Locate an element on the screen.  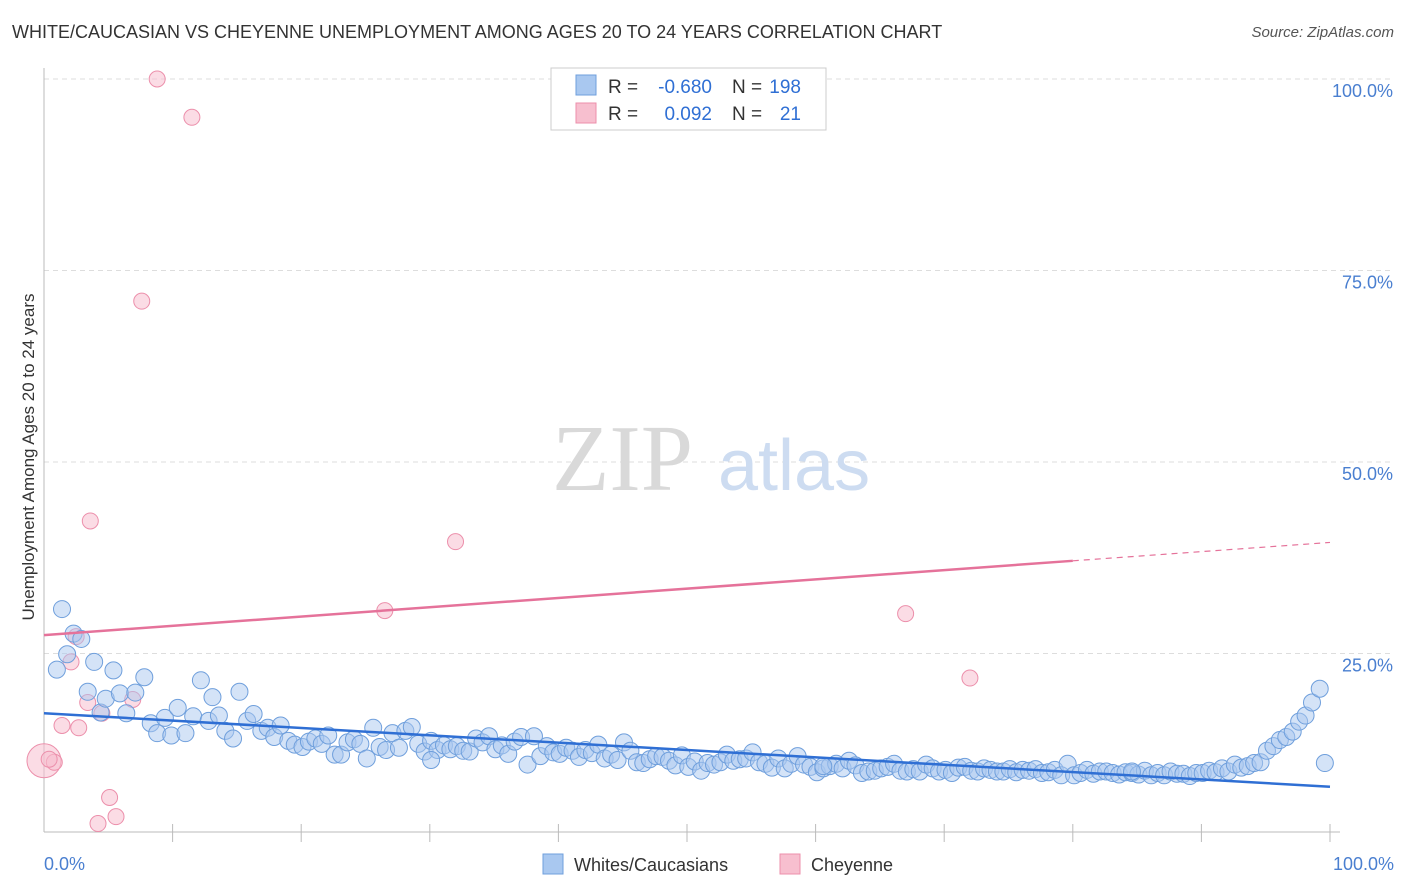
x-tick-label-max: 100.0% is located at coordinates (1363, 864).